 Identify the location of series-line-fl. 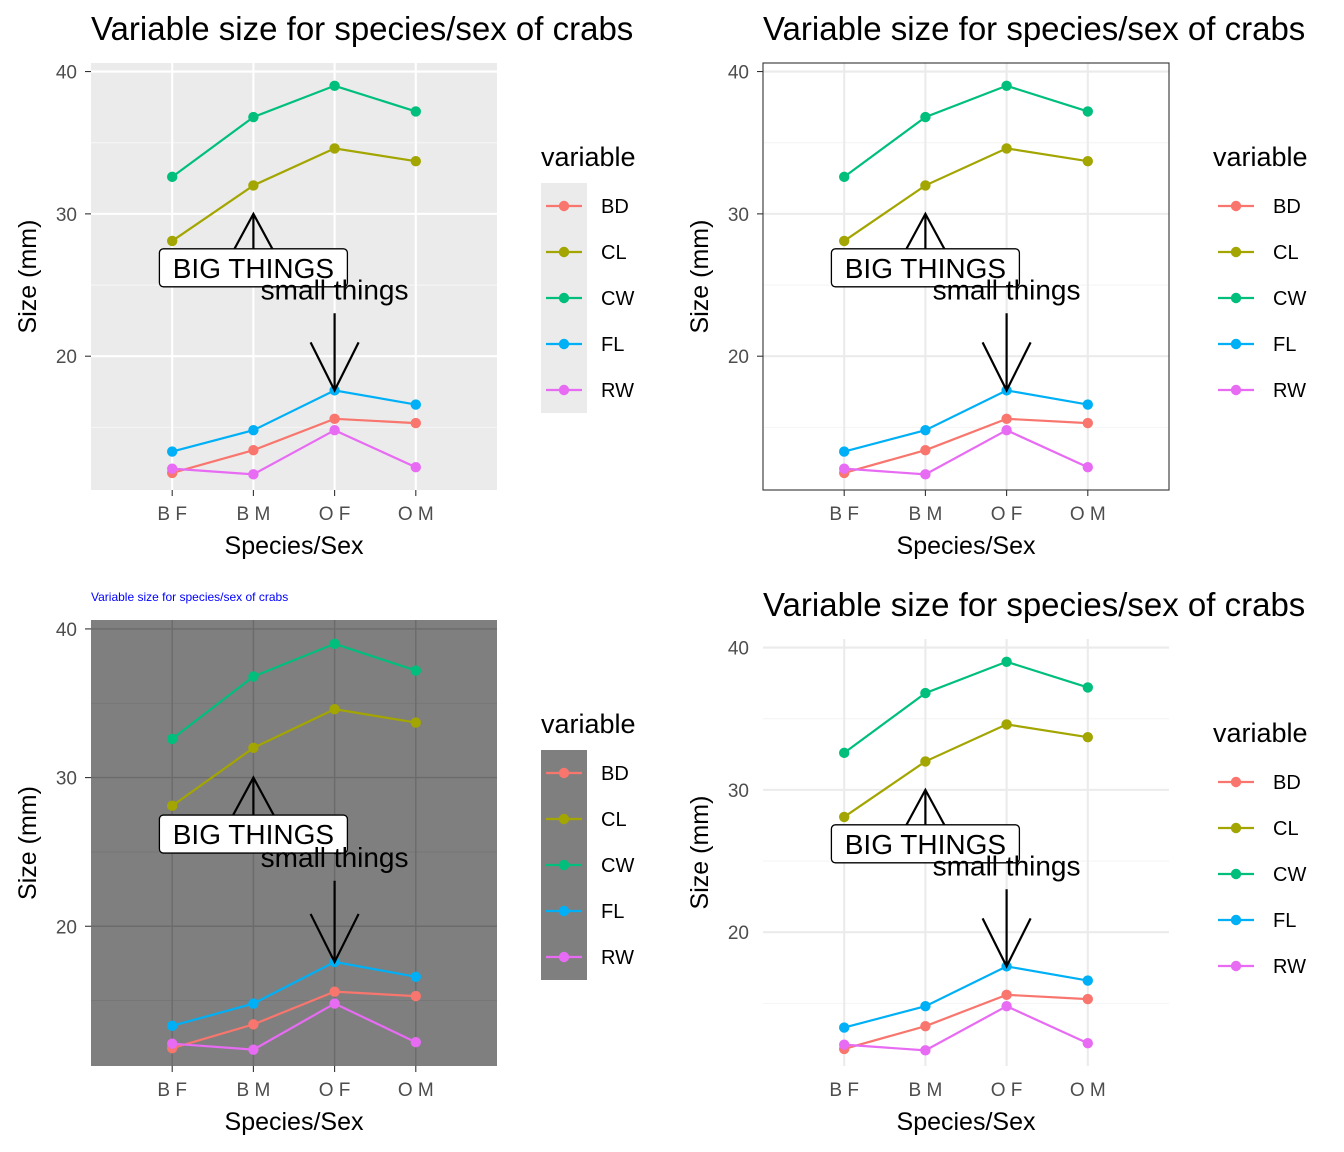
(965, 997).